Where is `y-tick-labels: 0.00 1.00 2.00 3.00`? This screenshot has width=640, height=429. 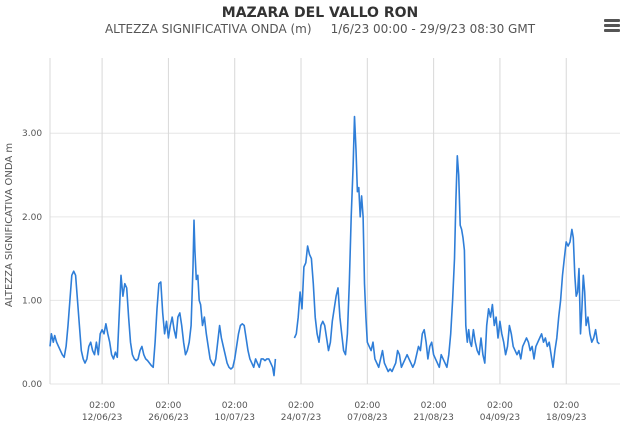
y-tick-labels: 0.00 1.00 2.00 3.00 is located at coordinates (32, 259).